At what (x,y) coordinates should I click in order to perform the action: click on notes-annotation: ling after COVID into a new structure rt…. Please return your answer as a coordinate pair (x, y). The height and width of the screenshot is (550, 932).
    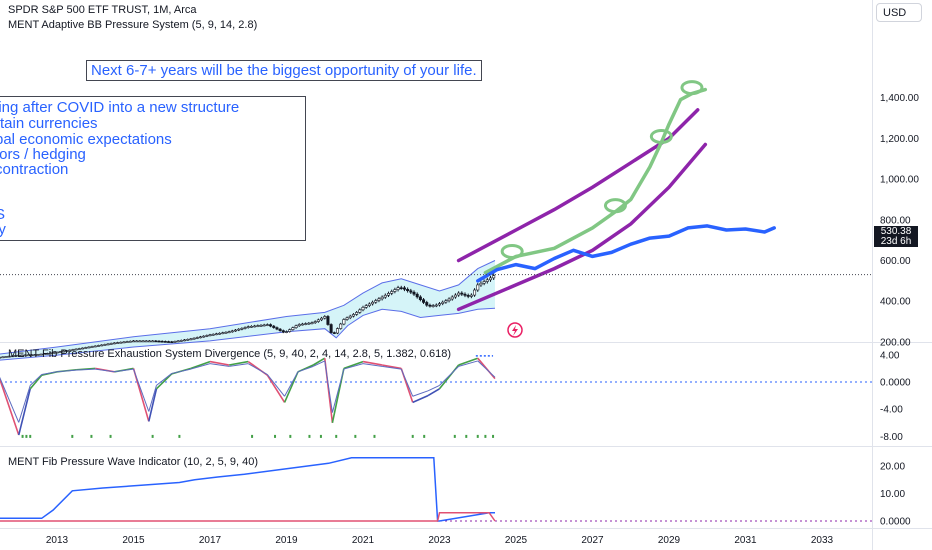
    Looking at the image, I should click on (153, 168).